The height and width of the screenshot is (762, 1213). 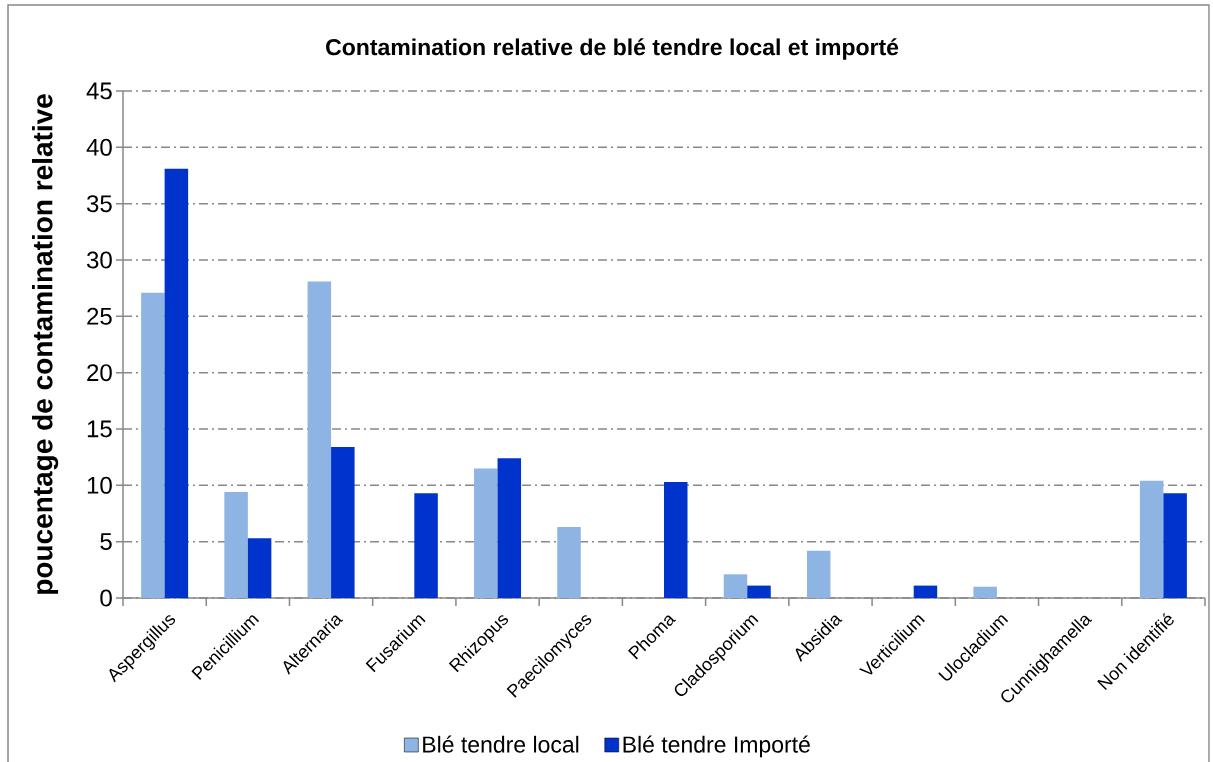 What do you see at coordinates (106, 598) in the screenshot?
I see `y-tick-label: 0` at bounding box center [106, 598].